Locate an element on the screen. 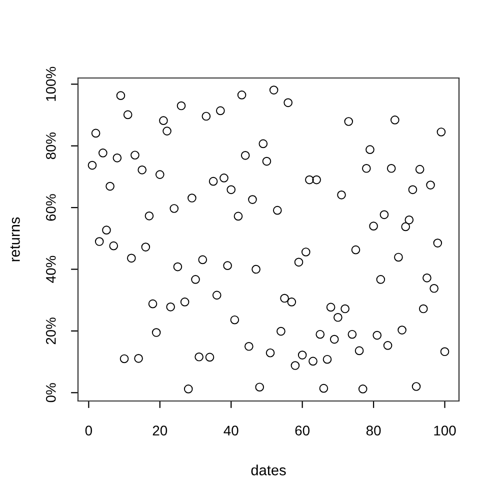  x-tick-label: 60 is located at coordinates (302, 431).